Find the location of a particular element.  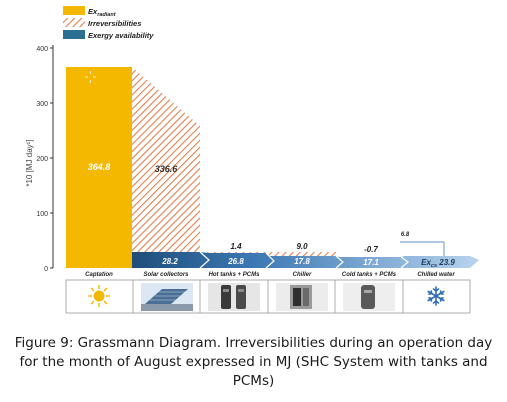

value-final: Excs 23.9 is located at coordinates (438, 263).